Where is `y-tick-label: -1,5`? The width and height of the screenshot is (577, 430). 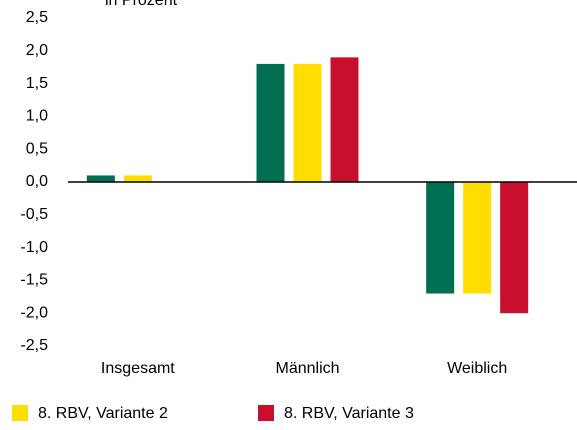 y-tick-label: -1,5 is located at coordinates (34, 280).